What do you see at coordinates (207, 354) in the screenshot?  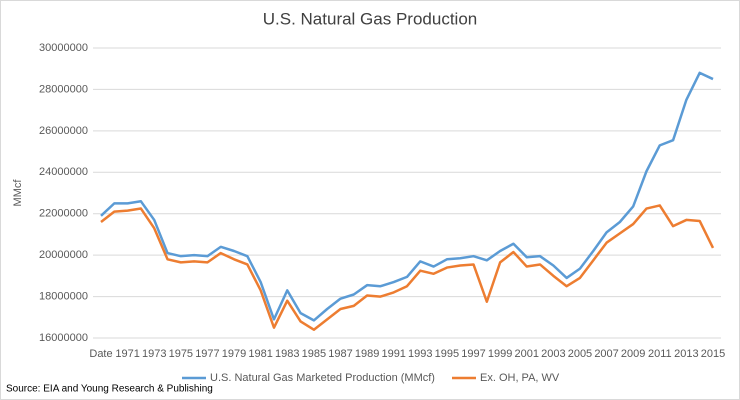 I see `x-tick-label: 1977` at bounding box center [207, 354].